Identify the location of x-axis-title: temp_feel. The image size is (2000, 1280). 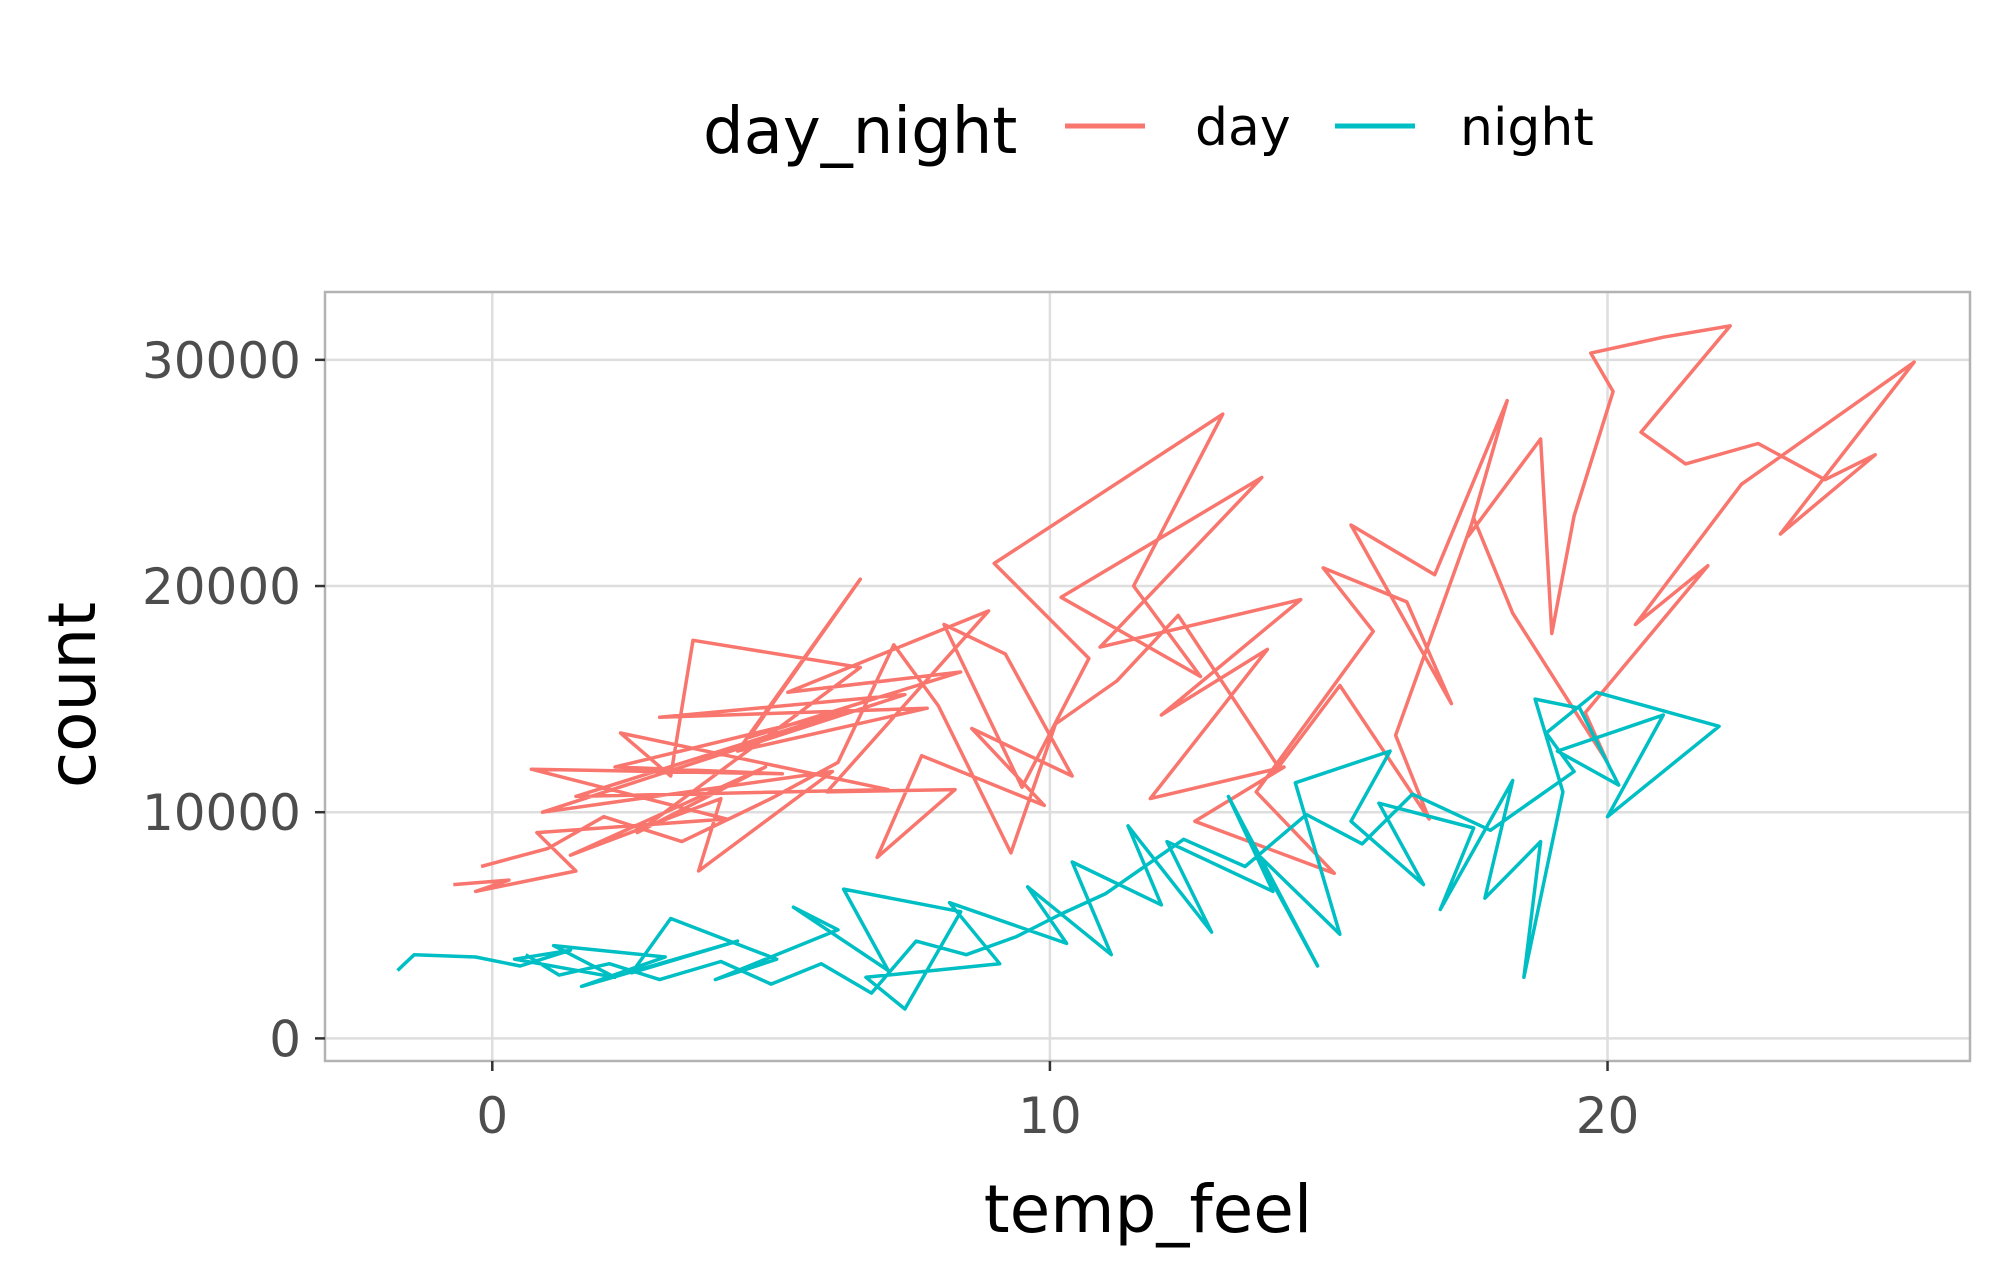
(1148, 1209).